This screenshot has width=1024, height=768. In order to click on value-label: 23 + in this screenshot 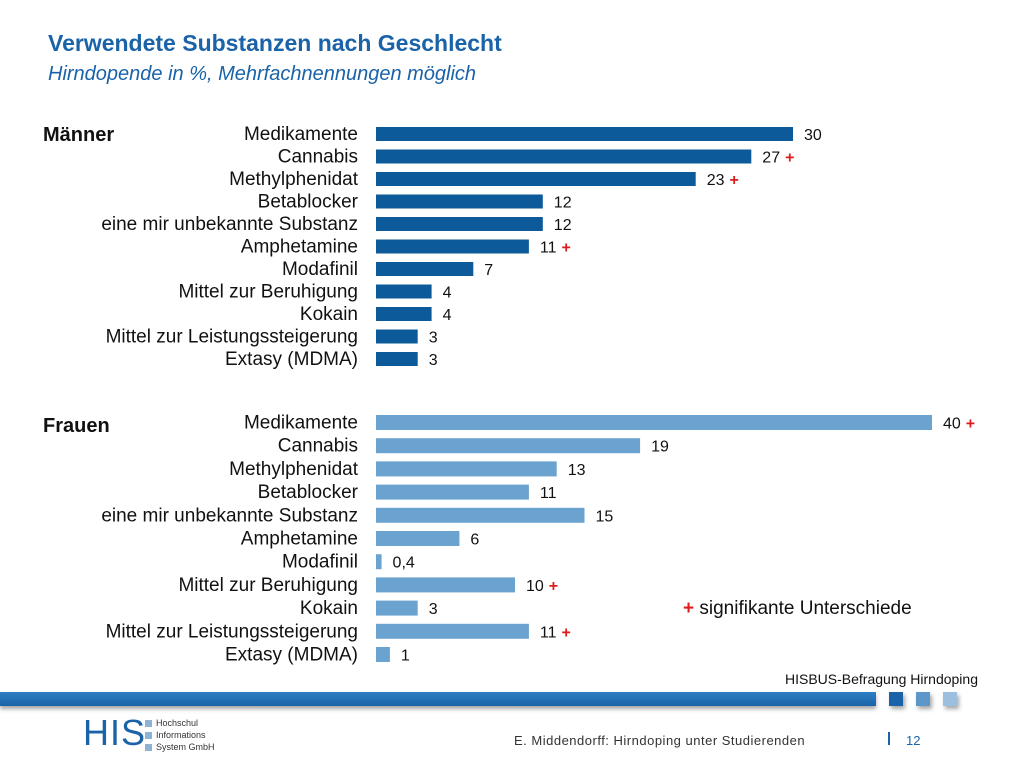, I will do `click(723, 180)`.